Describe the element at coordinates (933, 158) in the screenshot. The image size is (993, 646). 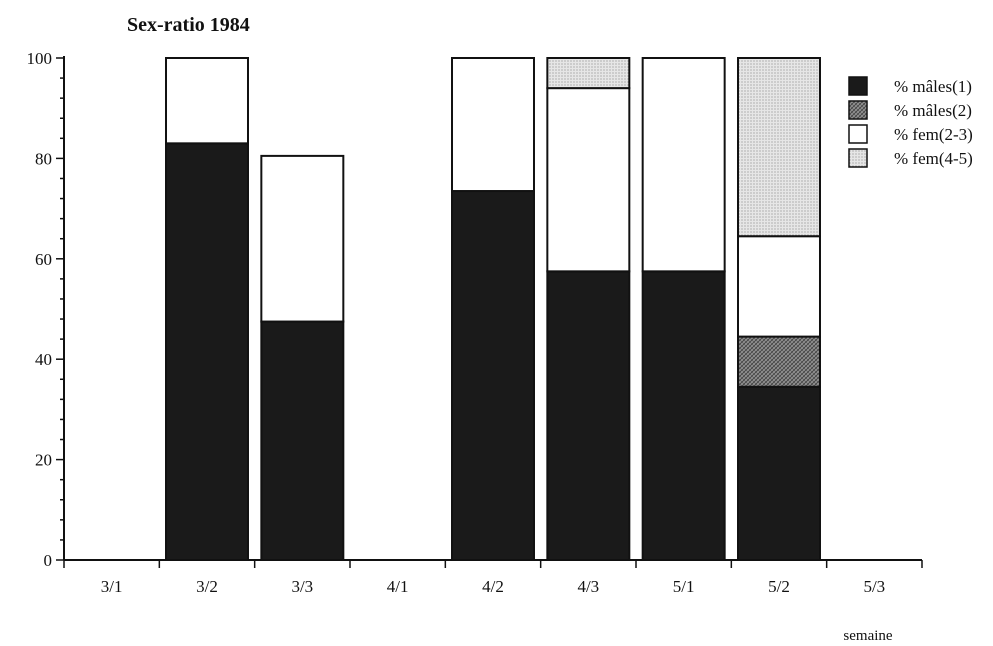
I see `legend-label: % fem(4-5)` at that location.